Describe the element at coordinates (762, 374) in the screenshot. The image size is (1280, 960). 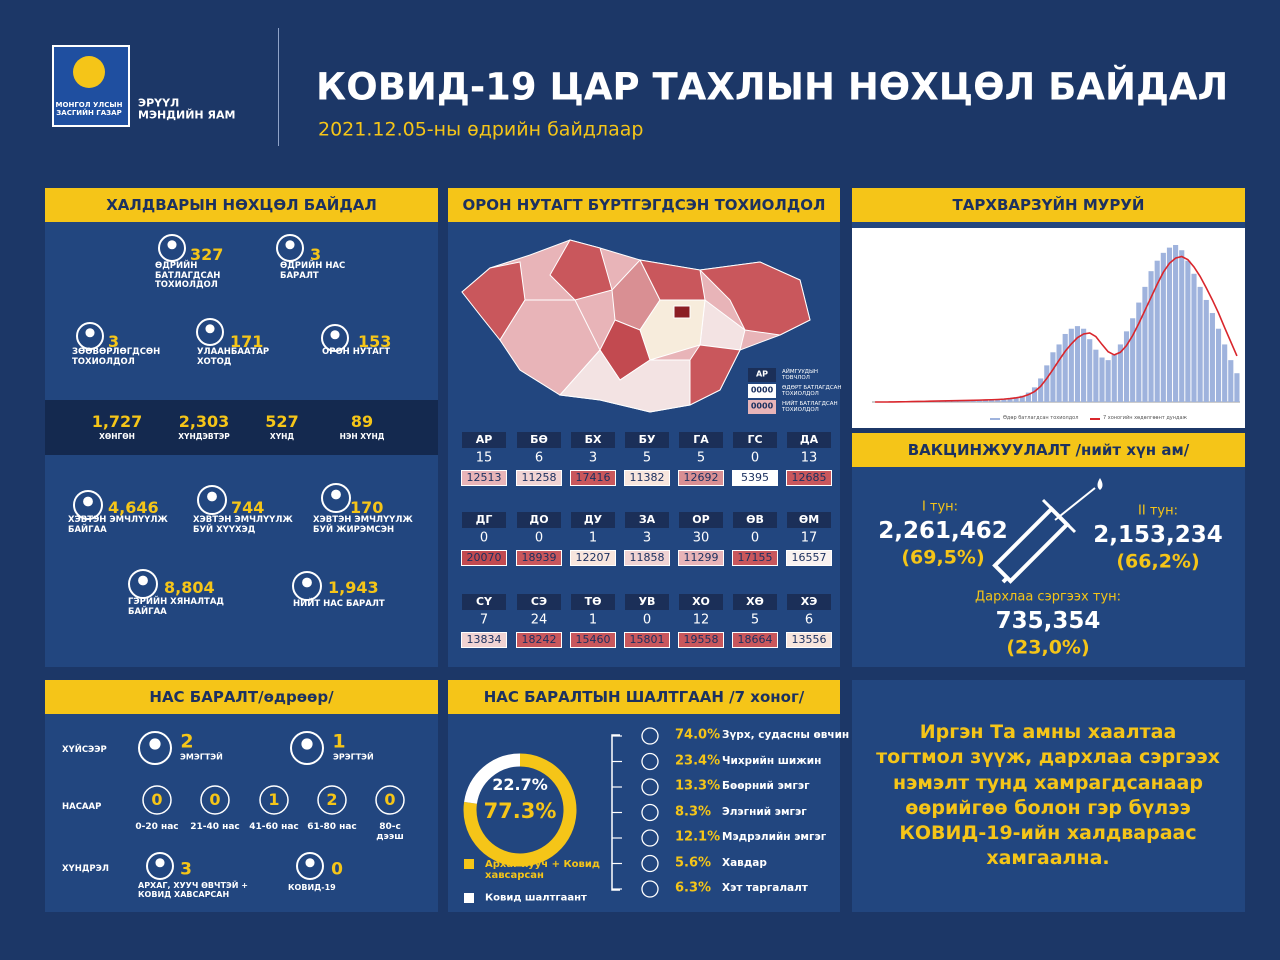
I see `legend-code: АР` at that location.